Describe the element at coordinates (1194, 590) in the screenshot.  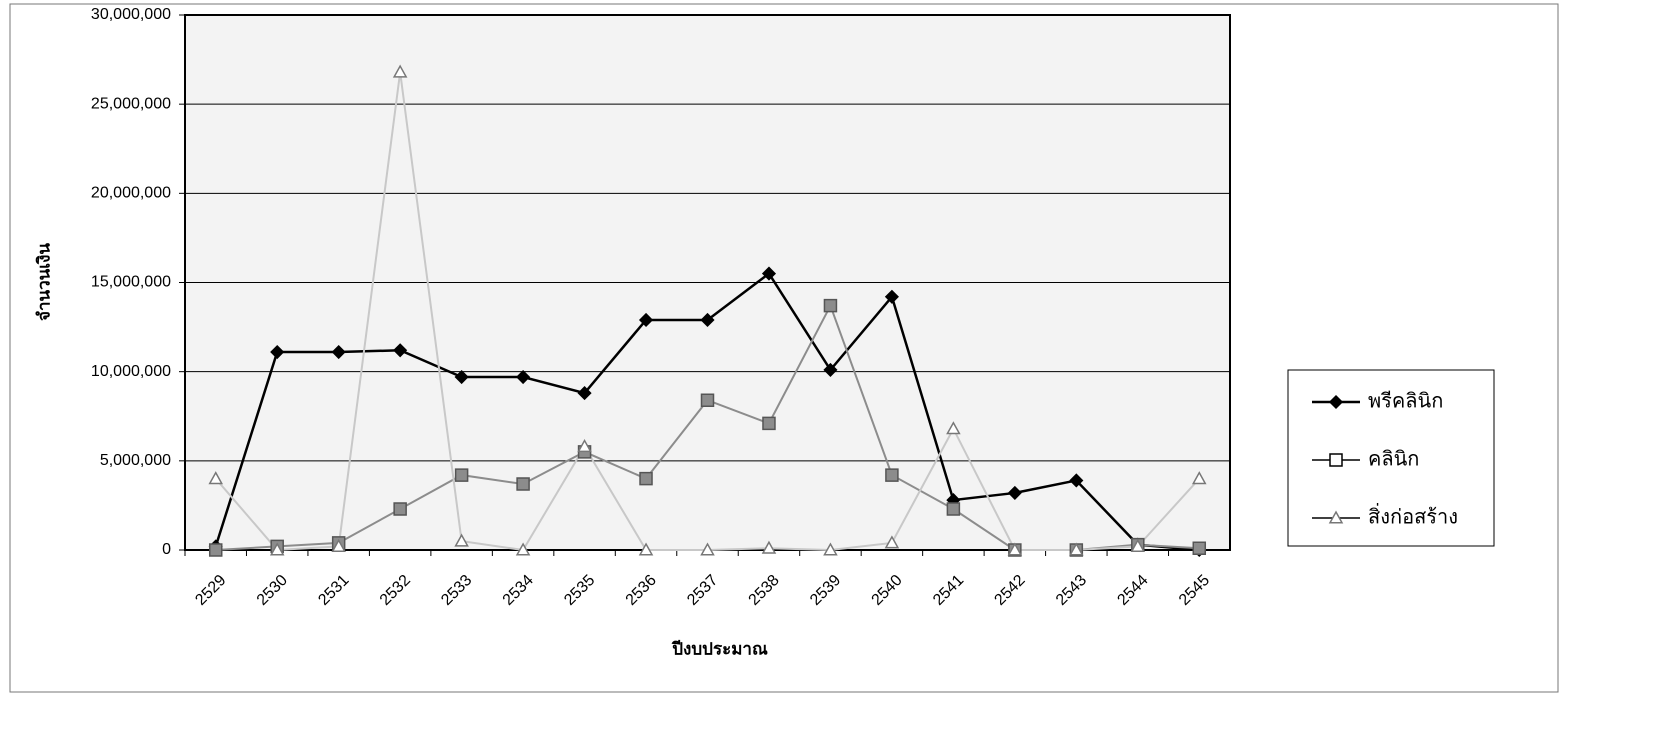
I see `x-tick-label: 2545` at that location.